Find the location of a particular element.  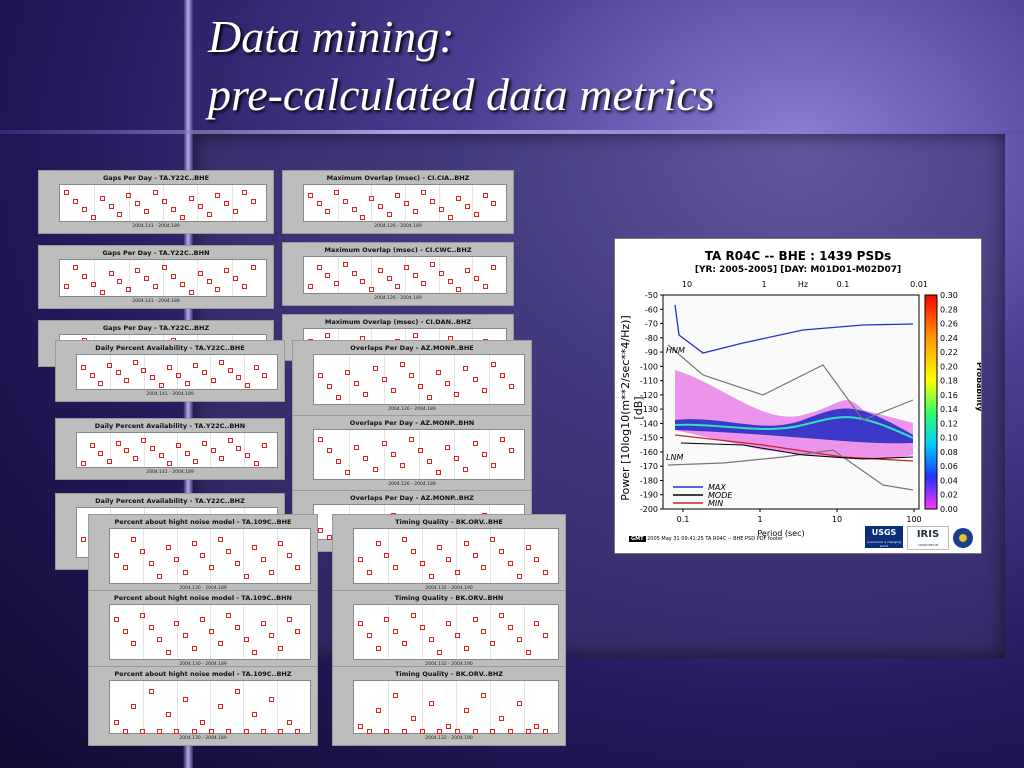

thumbnail-xlabel: 2004.126 - 2004.189 is located at coordinates (412, 409).